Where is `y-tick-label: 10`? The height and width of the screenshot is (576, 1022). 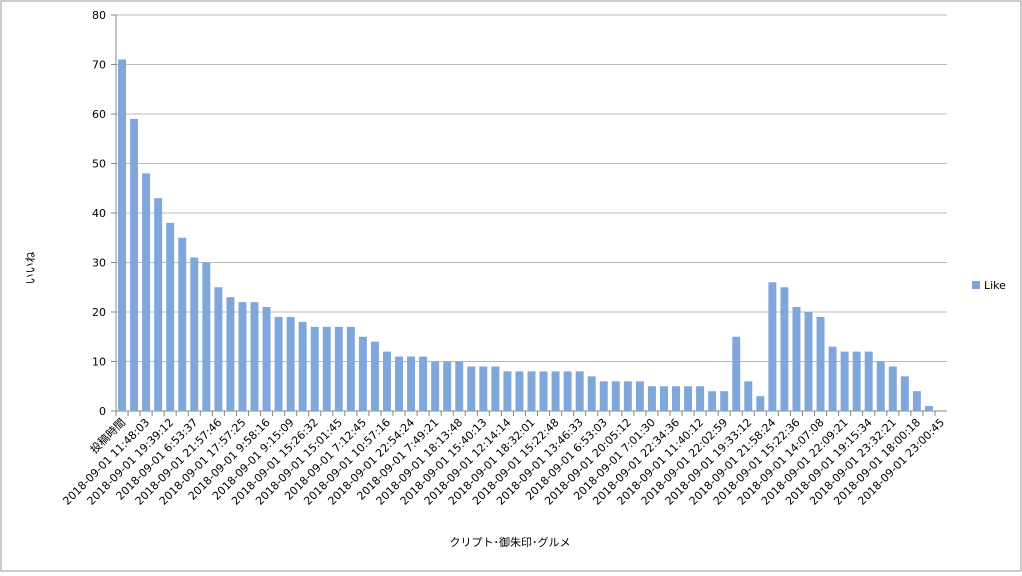
y-tick-label: 10 is located at coordinates (99, 362).